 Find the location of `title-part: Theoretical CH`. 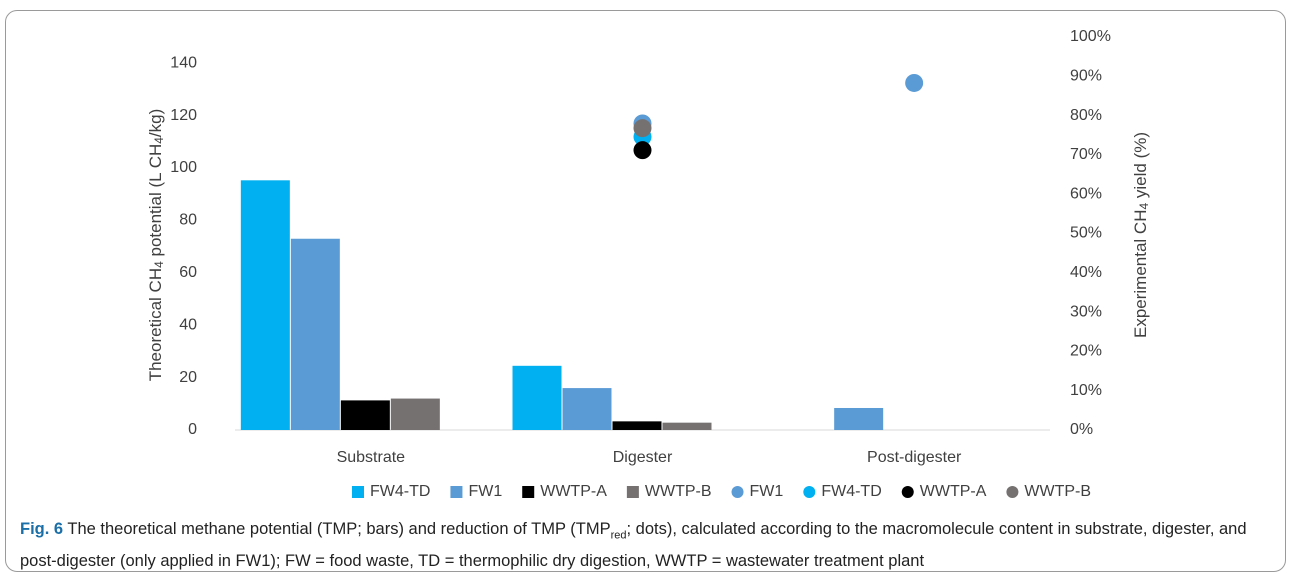

title-part: Theoretical CH is located at coordinates (155, 324).